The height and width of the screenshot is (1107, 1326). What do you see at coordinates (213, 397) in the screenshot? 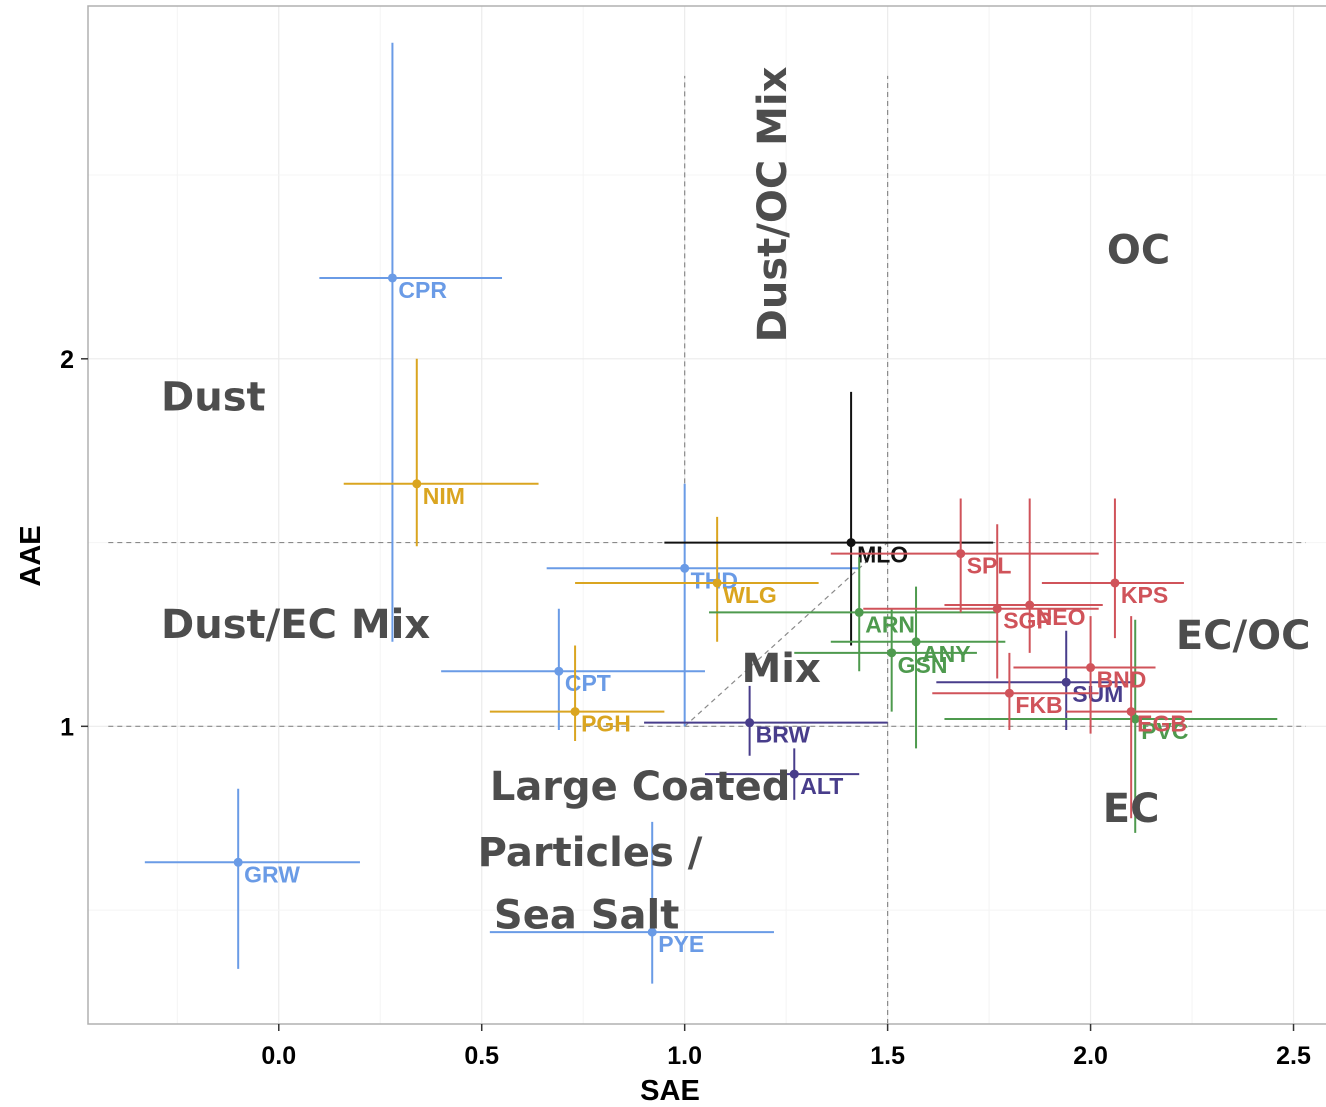
I see `region-label: Dust` at bounding box center [213, 397].